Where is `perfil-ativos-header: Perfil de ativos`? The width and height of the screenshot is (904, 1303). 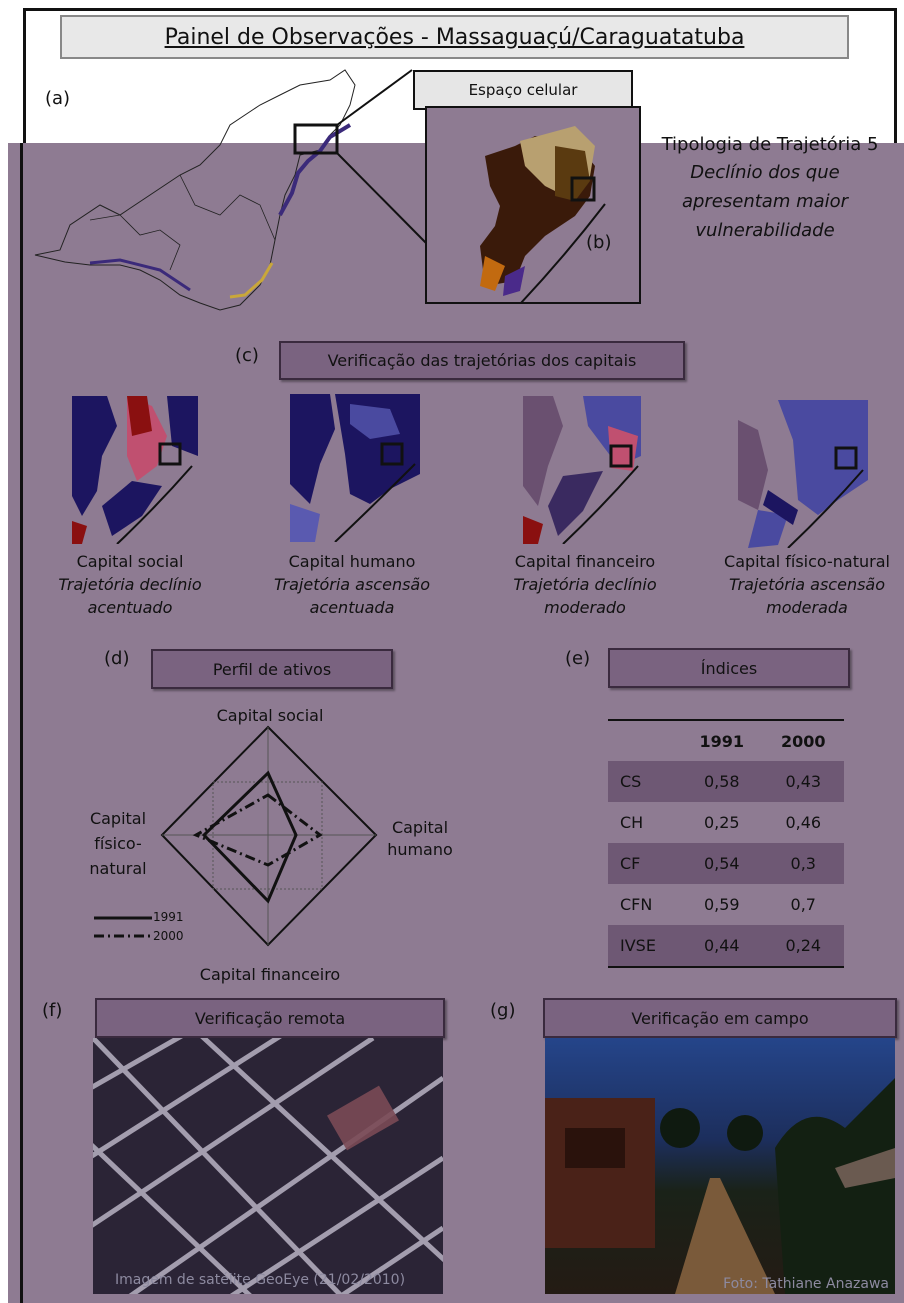
perfil-ativos-header: Perfil de ativos is located at coordinates (272, 669).